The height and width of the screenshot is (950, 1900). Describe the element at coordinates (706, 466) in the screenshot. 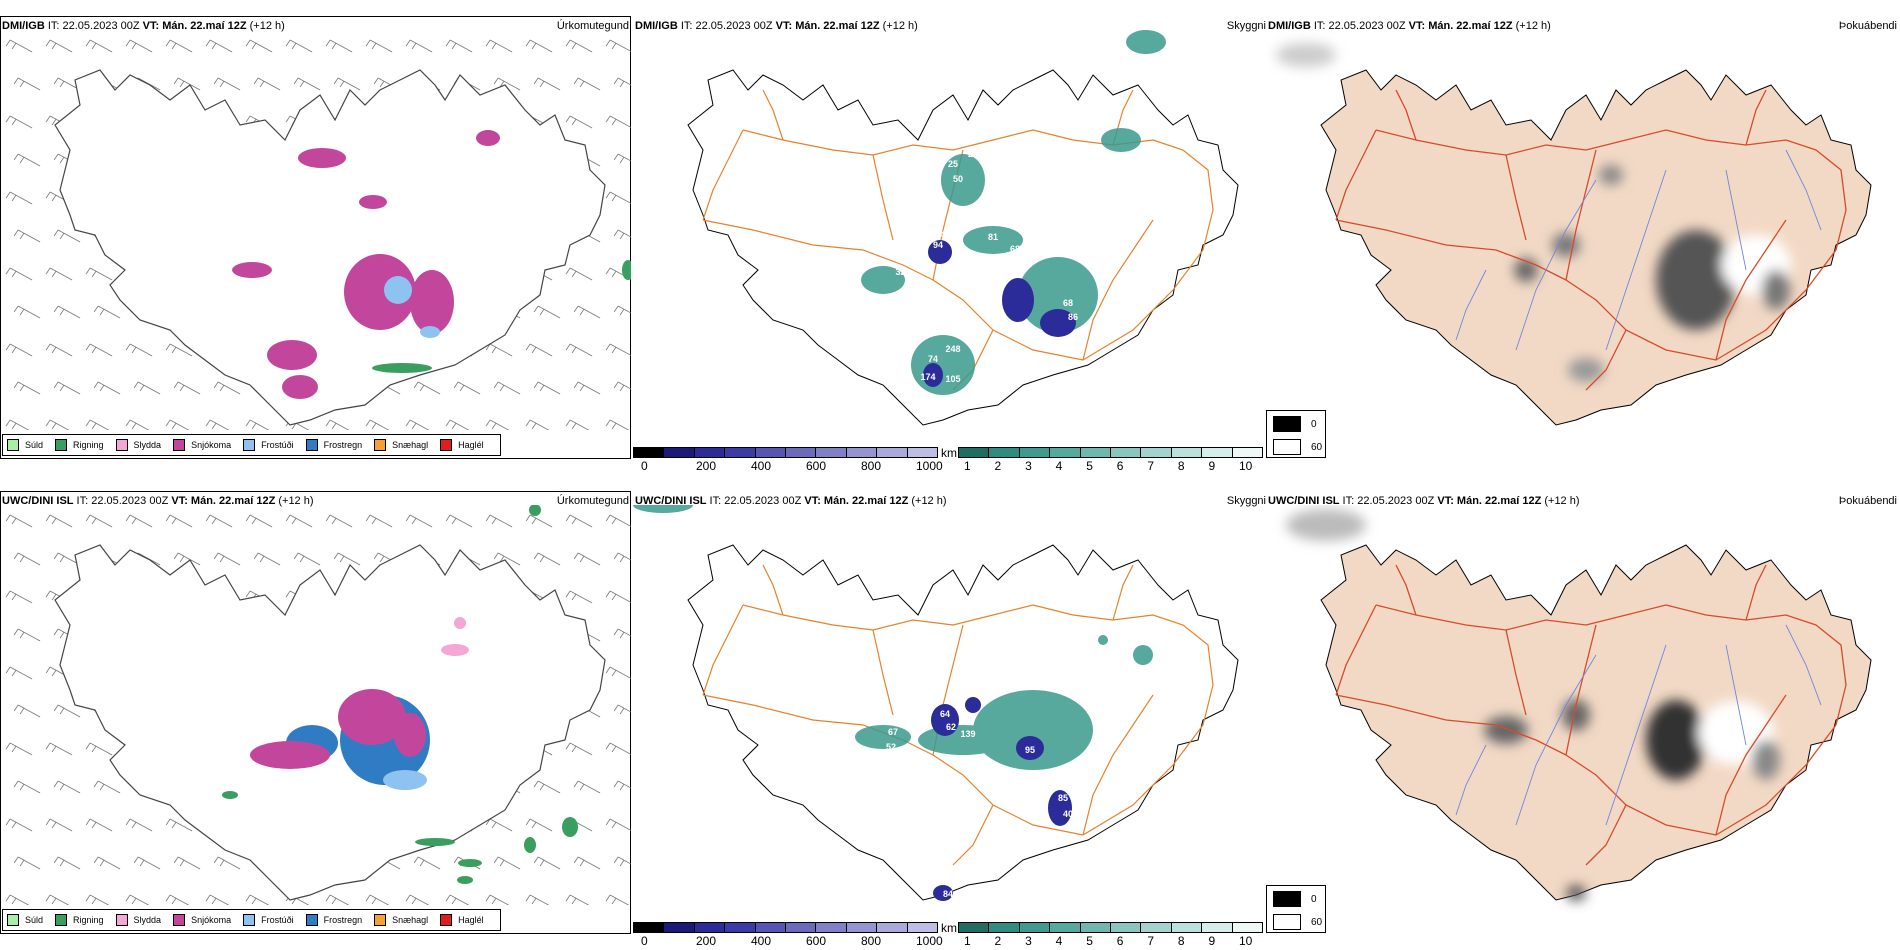

I see `colorbar-tick-label: 200` at that location.